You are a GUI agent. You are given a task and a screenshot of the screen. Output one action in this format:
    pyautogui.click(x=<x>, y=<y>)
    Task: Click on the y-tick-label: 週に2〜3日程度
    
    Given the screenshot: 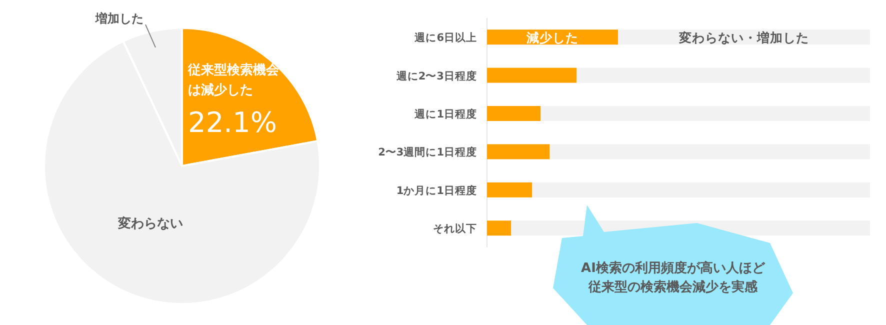 What is the action you would take?
    pyautogui.click(x=436, y=75)
    